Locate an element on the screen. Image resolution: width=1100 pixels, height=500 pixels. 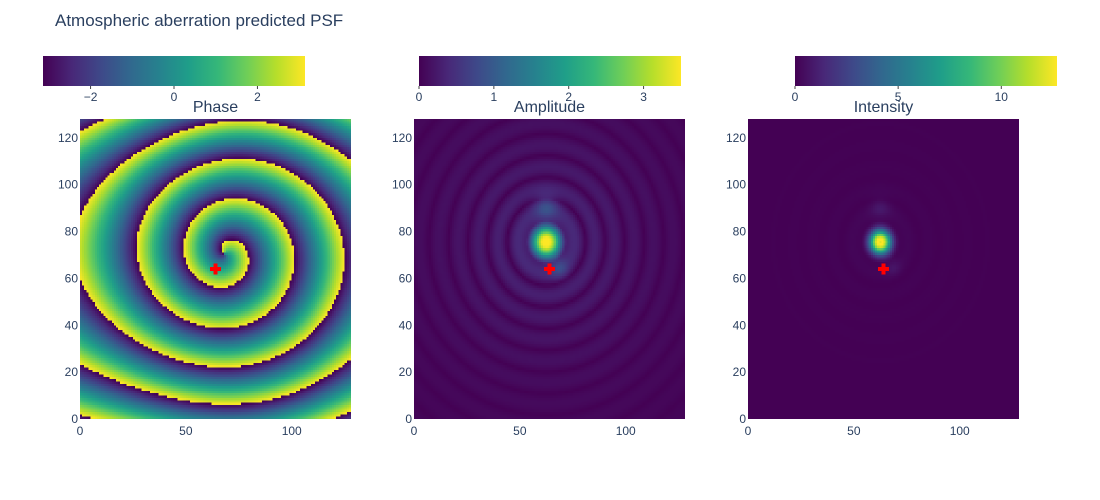
colorbar-tick-label: 1 is located at coordinates (494, 97).